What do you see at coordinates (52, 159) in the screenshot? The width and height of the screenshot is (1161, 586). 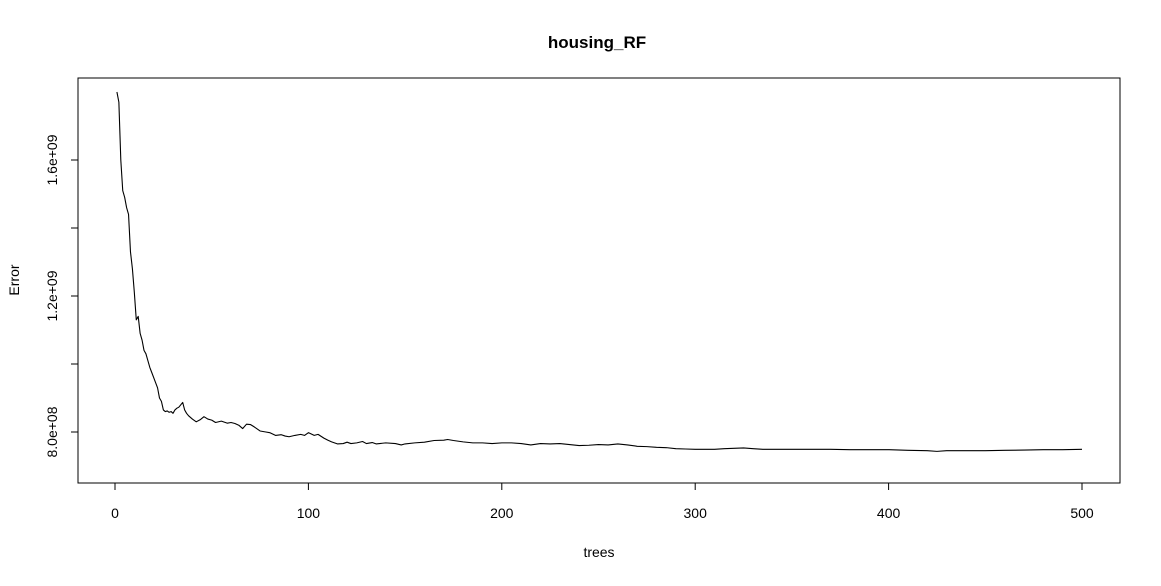 I see `y-tick-label: 1.6e+09` at bounding box center [52, 159].